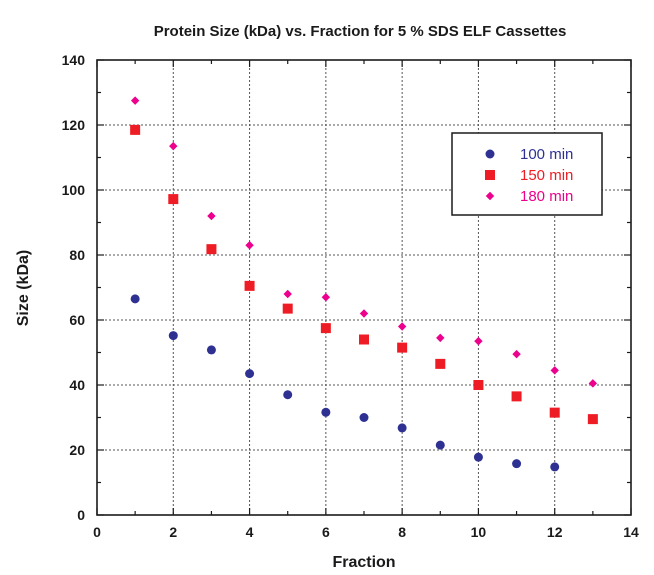  Describe the element at coordinates (402, 532) in the screenshot. I see `x-tick-label: 8` at that location.